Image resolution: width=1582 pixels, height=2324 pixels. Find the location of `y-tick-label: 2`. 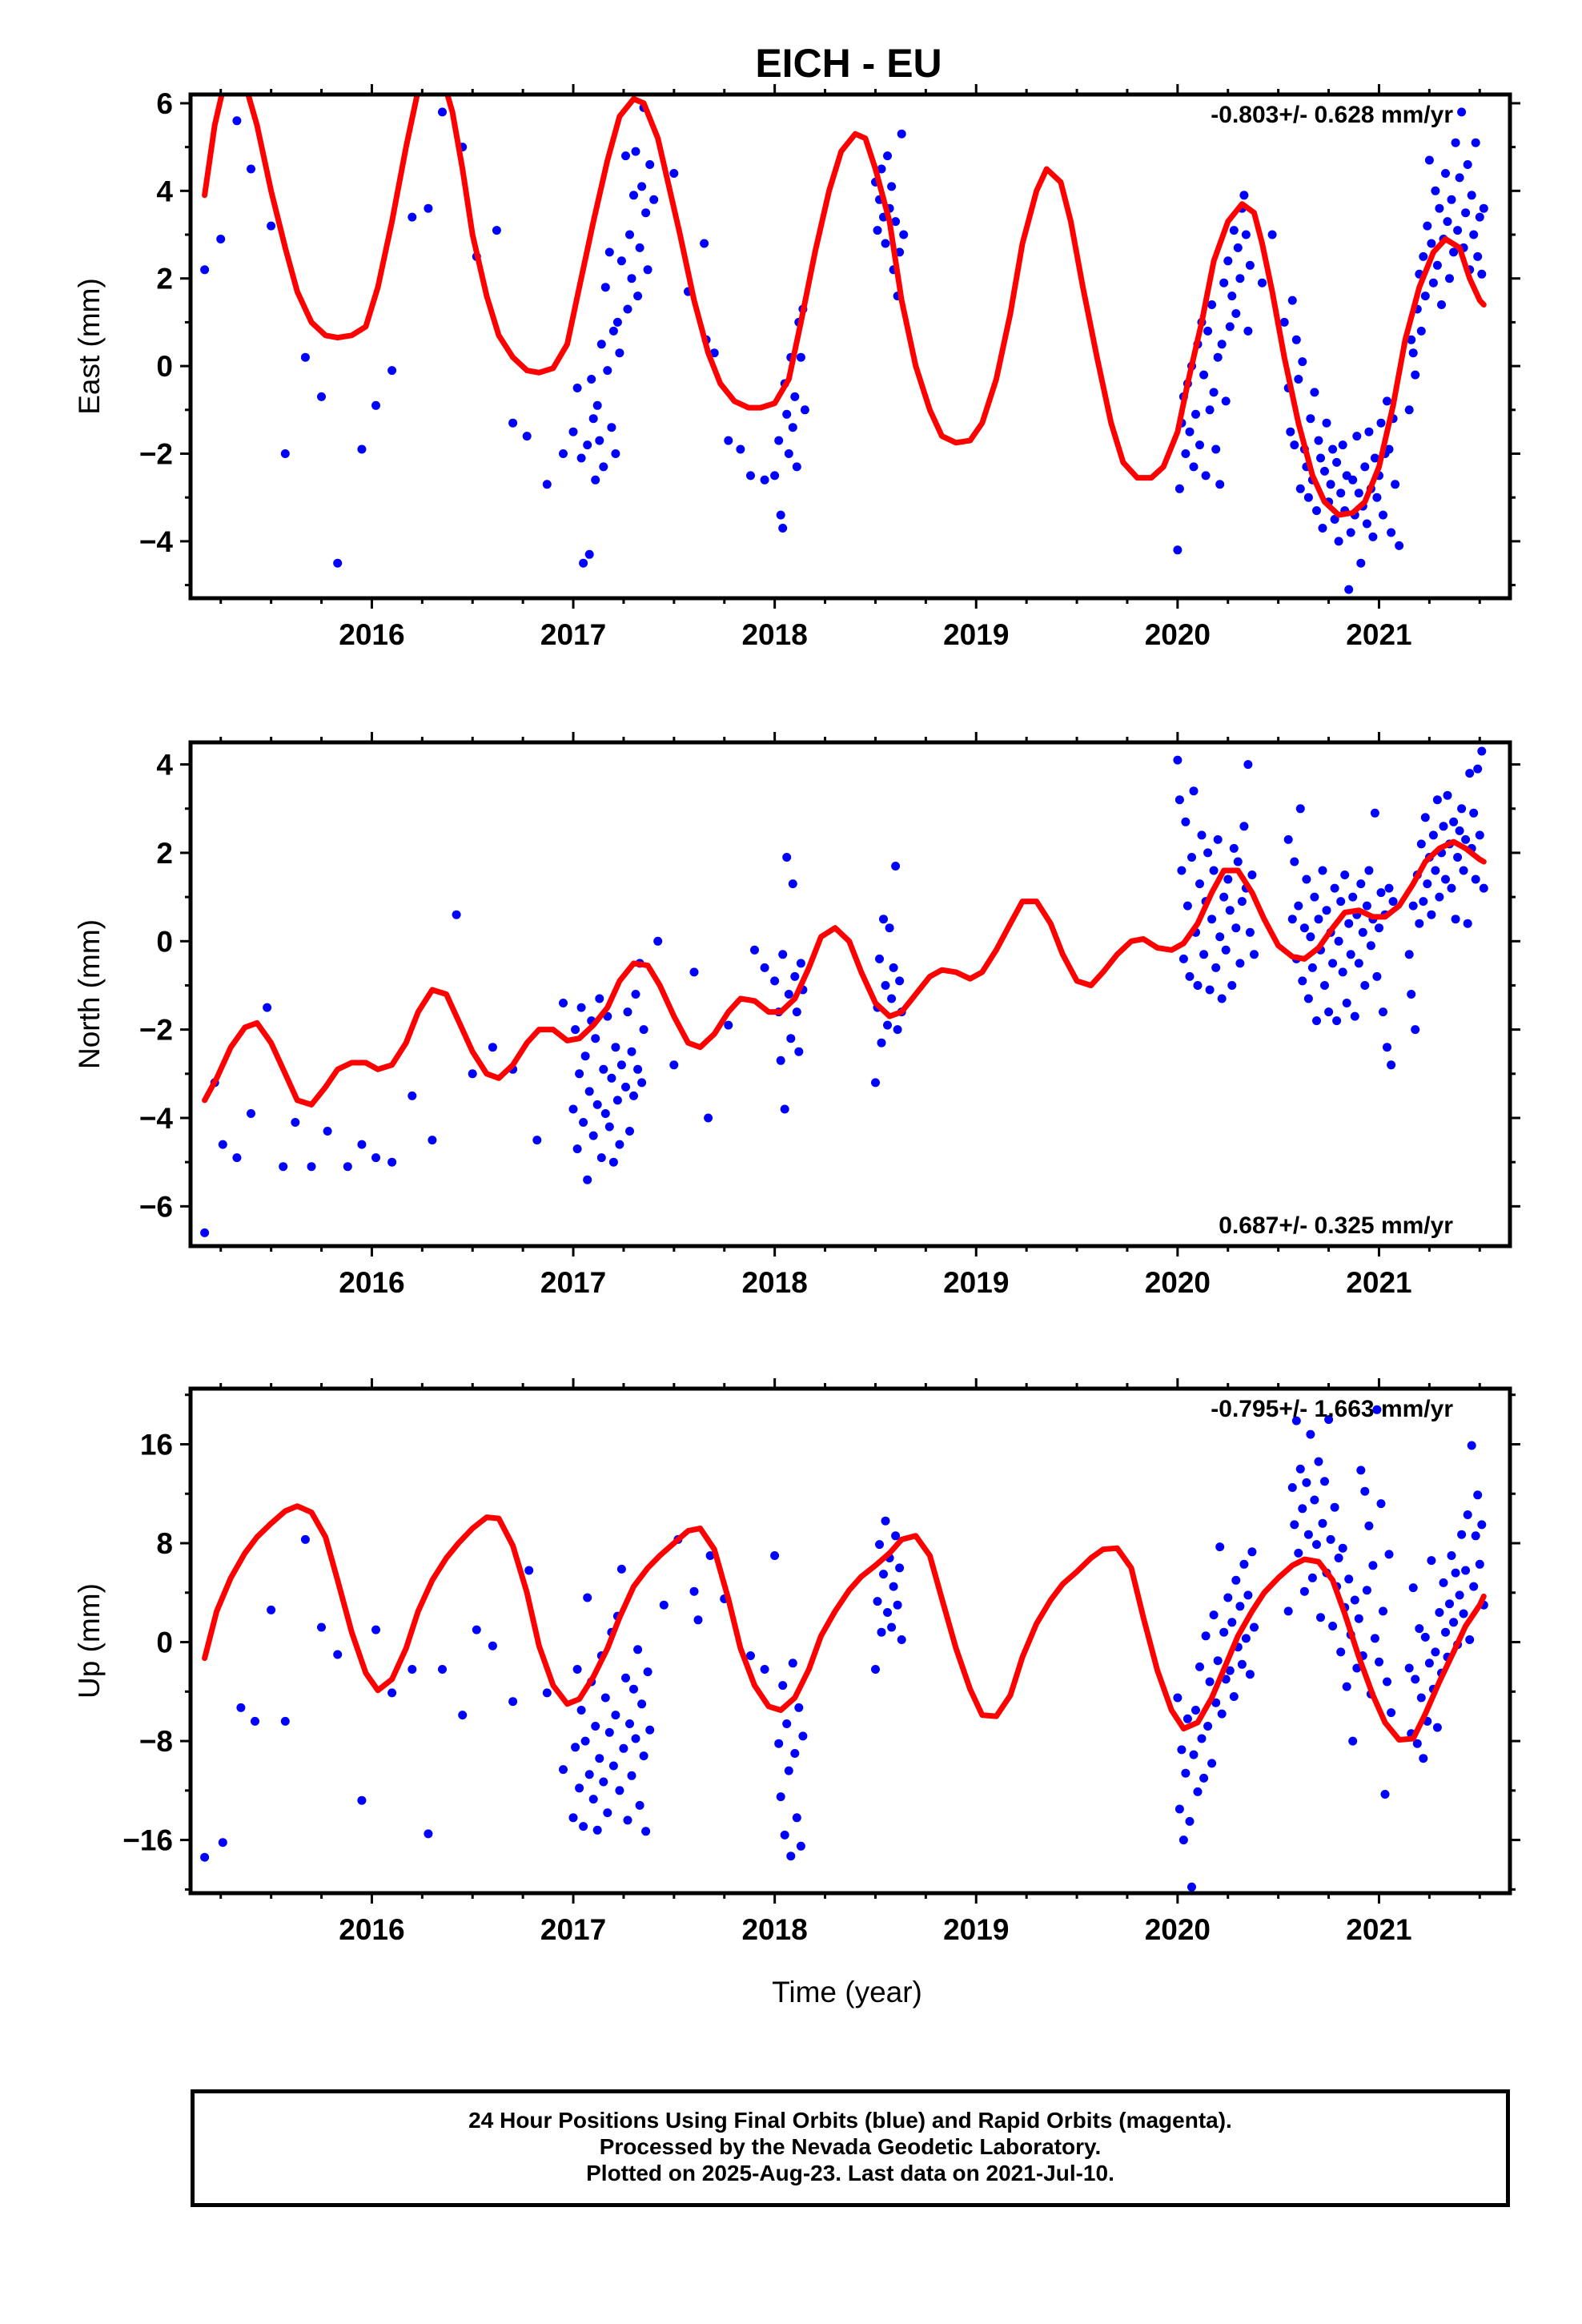

y-tick-label: 2 is located at coordinates (164, 853).